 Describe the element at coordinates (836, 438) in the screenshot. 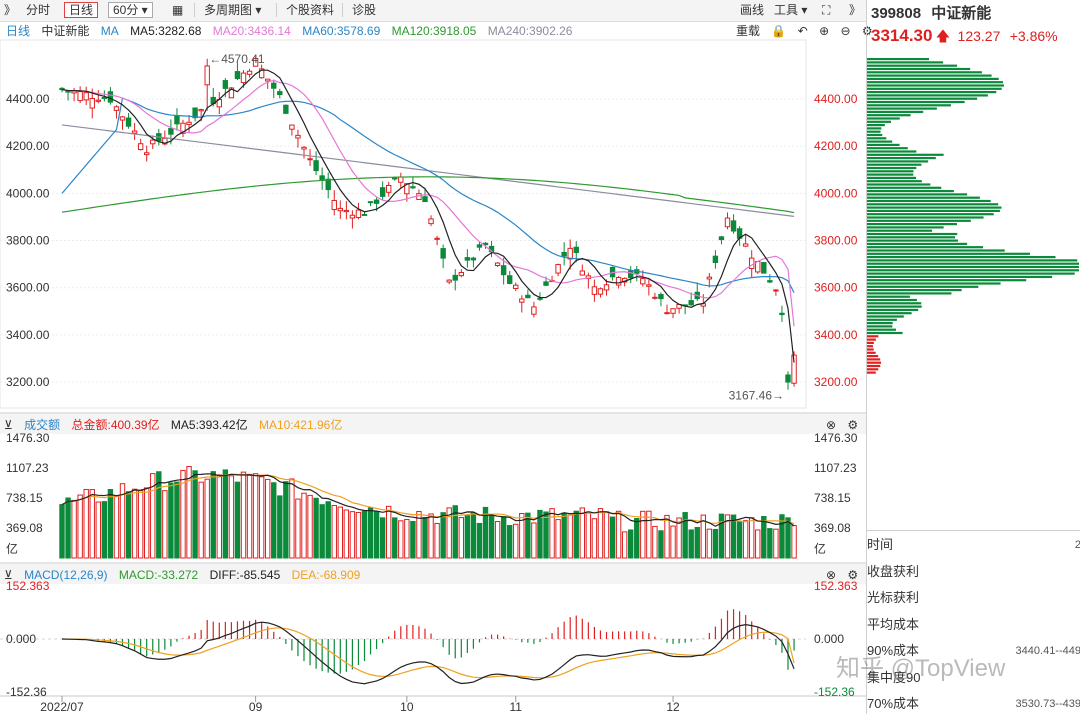

I see `volume-tick-right: 1476.30` at that location.